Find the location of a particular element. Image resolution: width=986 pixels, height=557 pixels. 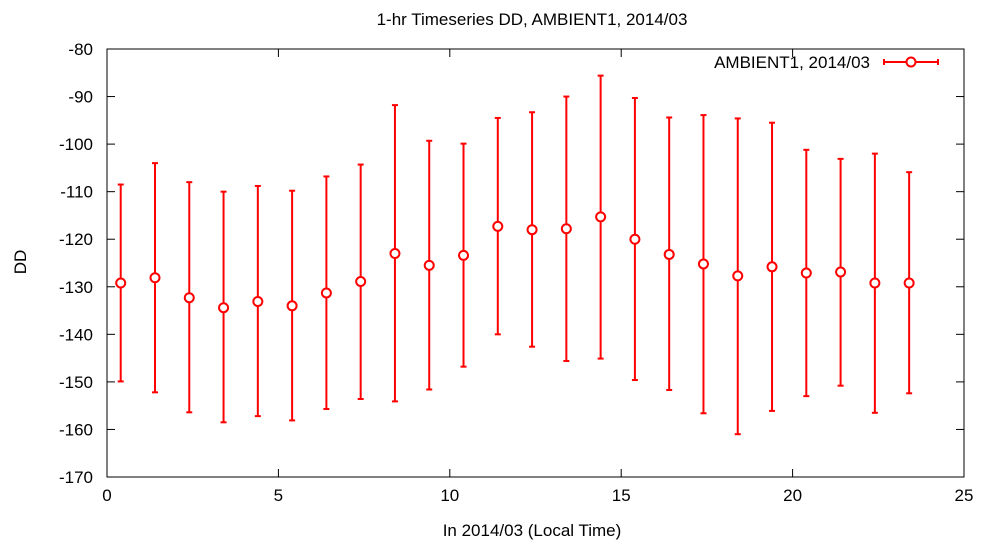

x-tick-label: 15 is located at coordinates (621, 495).